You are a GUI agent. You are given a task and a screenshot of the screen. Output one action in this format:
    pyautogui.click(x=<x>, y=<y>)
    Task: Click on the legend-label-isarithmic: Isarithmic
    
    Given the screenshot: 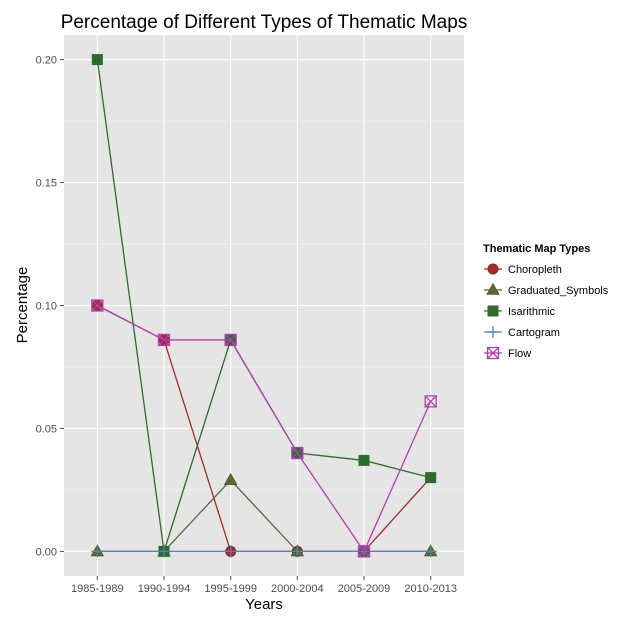 What is the action you would take?
    pyautogui.click(x=532, y=312)
    